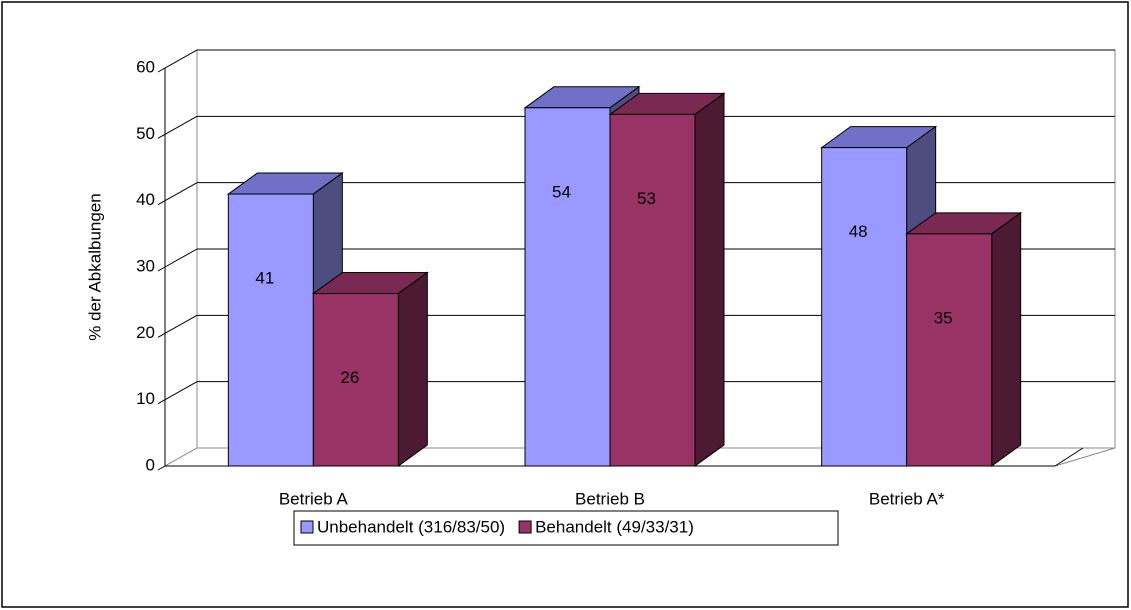 Image resolution: width=1131 pixels, height=610 pixels. I want to click on legend-box, so click(566, 528).